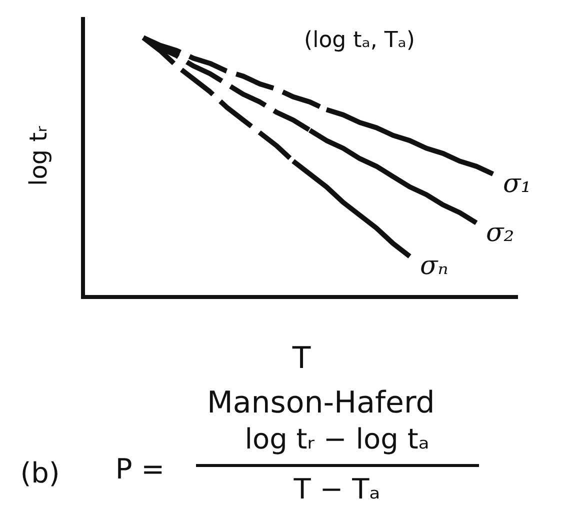 The height and width of the screenshot is (508, 562). I want to click on series-label: σ₂, so click(500, 233).